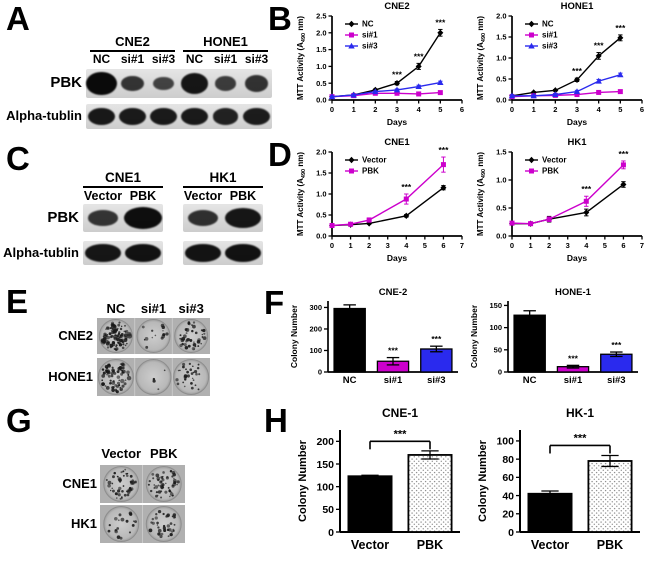 The width and height of the screenshot is (650, 566). Describe the element at coordinates (225, 59) in the screenshot. I see `lane-label: si#1` at that location.